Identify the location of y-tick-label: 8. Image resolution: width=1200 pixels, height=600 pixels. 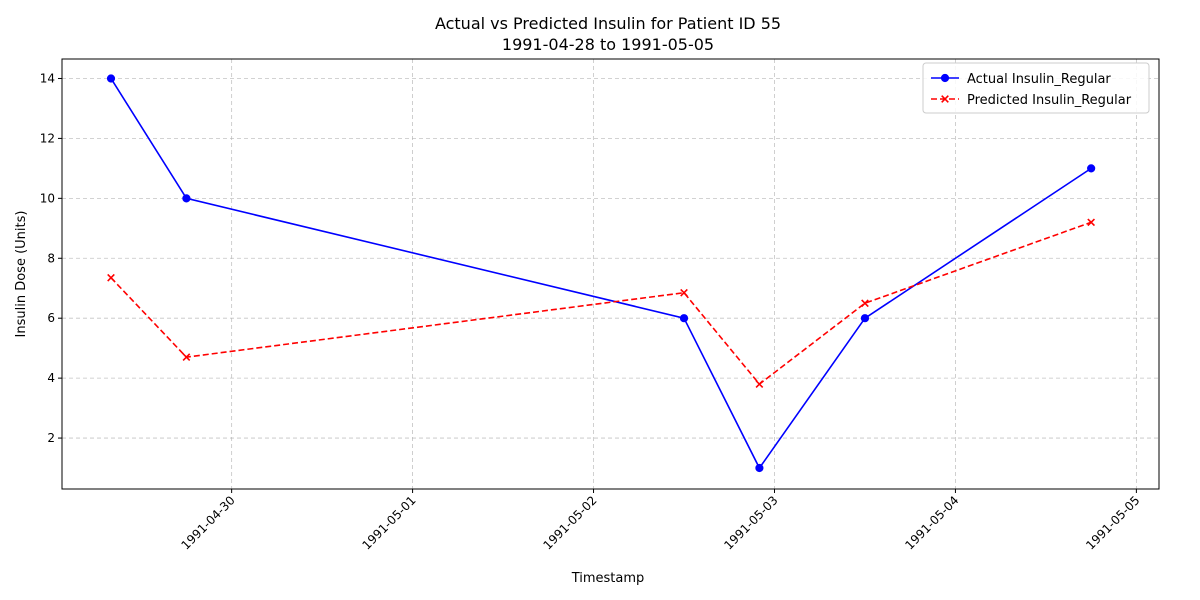
(51, 258).